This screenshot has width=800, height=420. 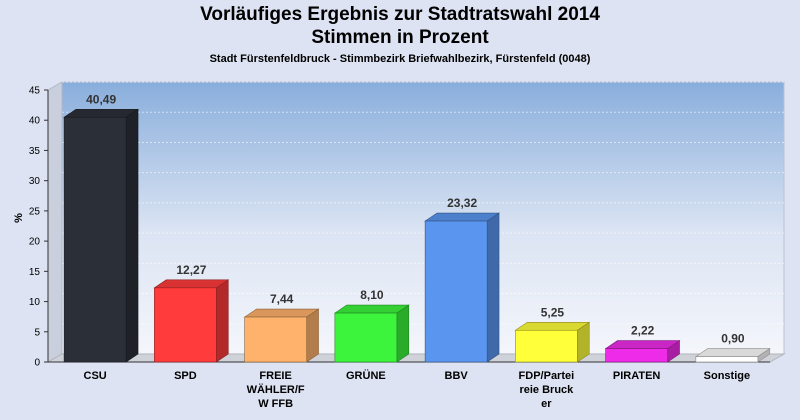 I want to click on data-label: 12,27, so click(x=191, y=270).